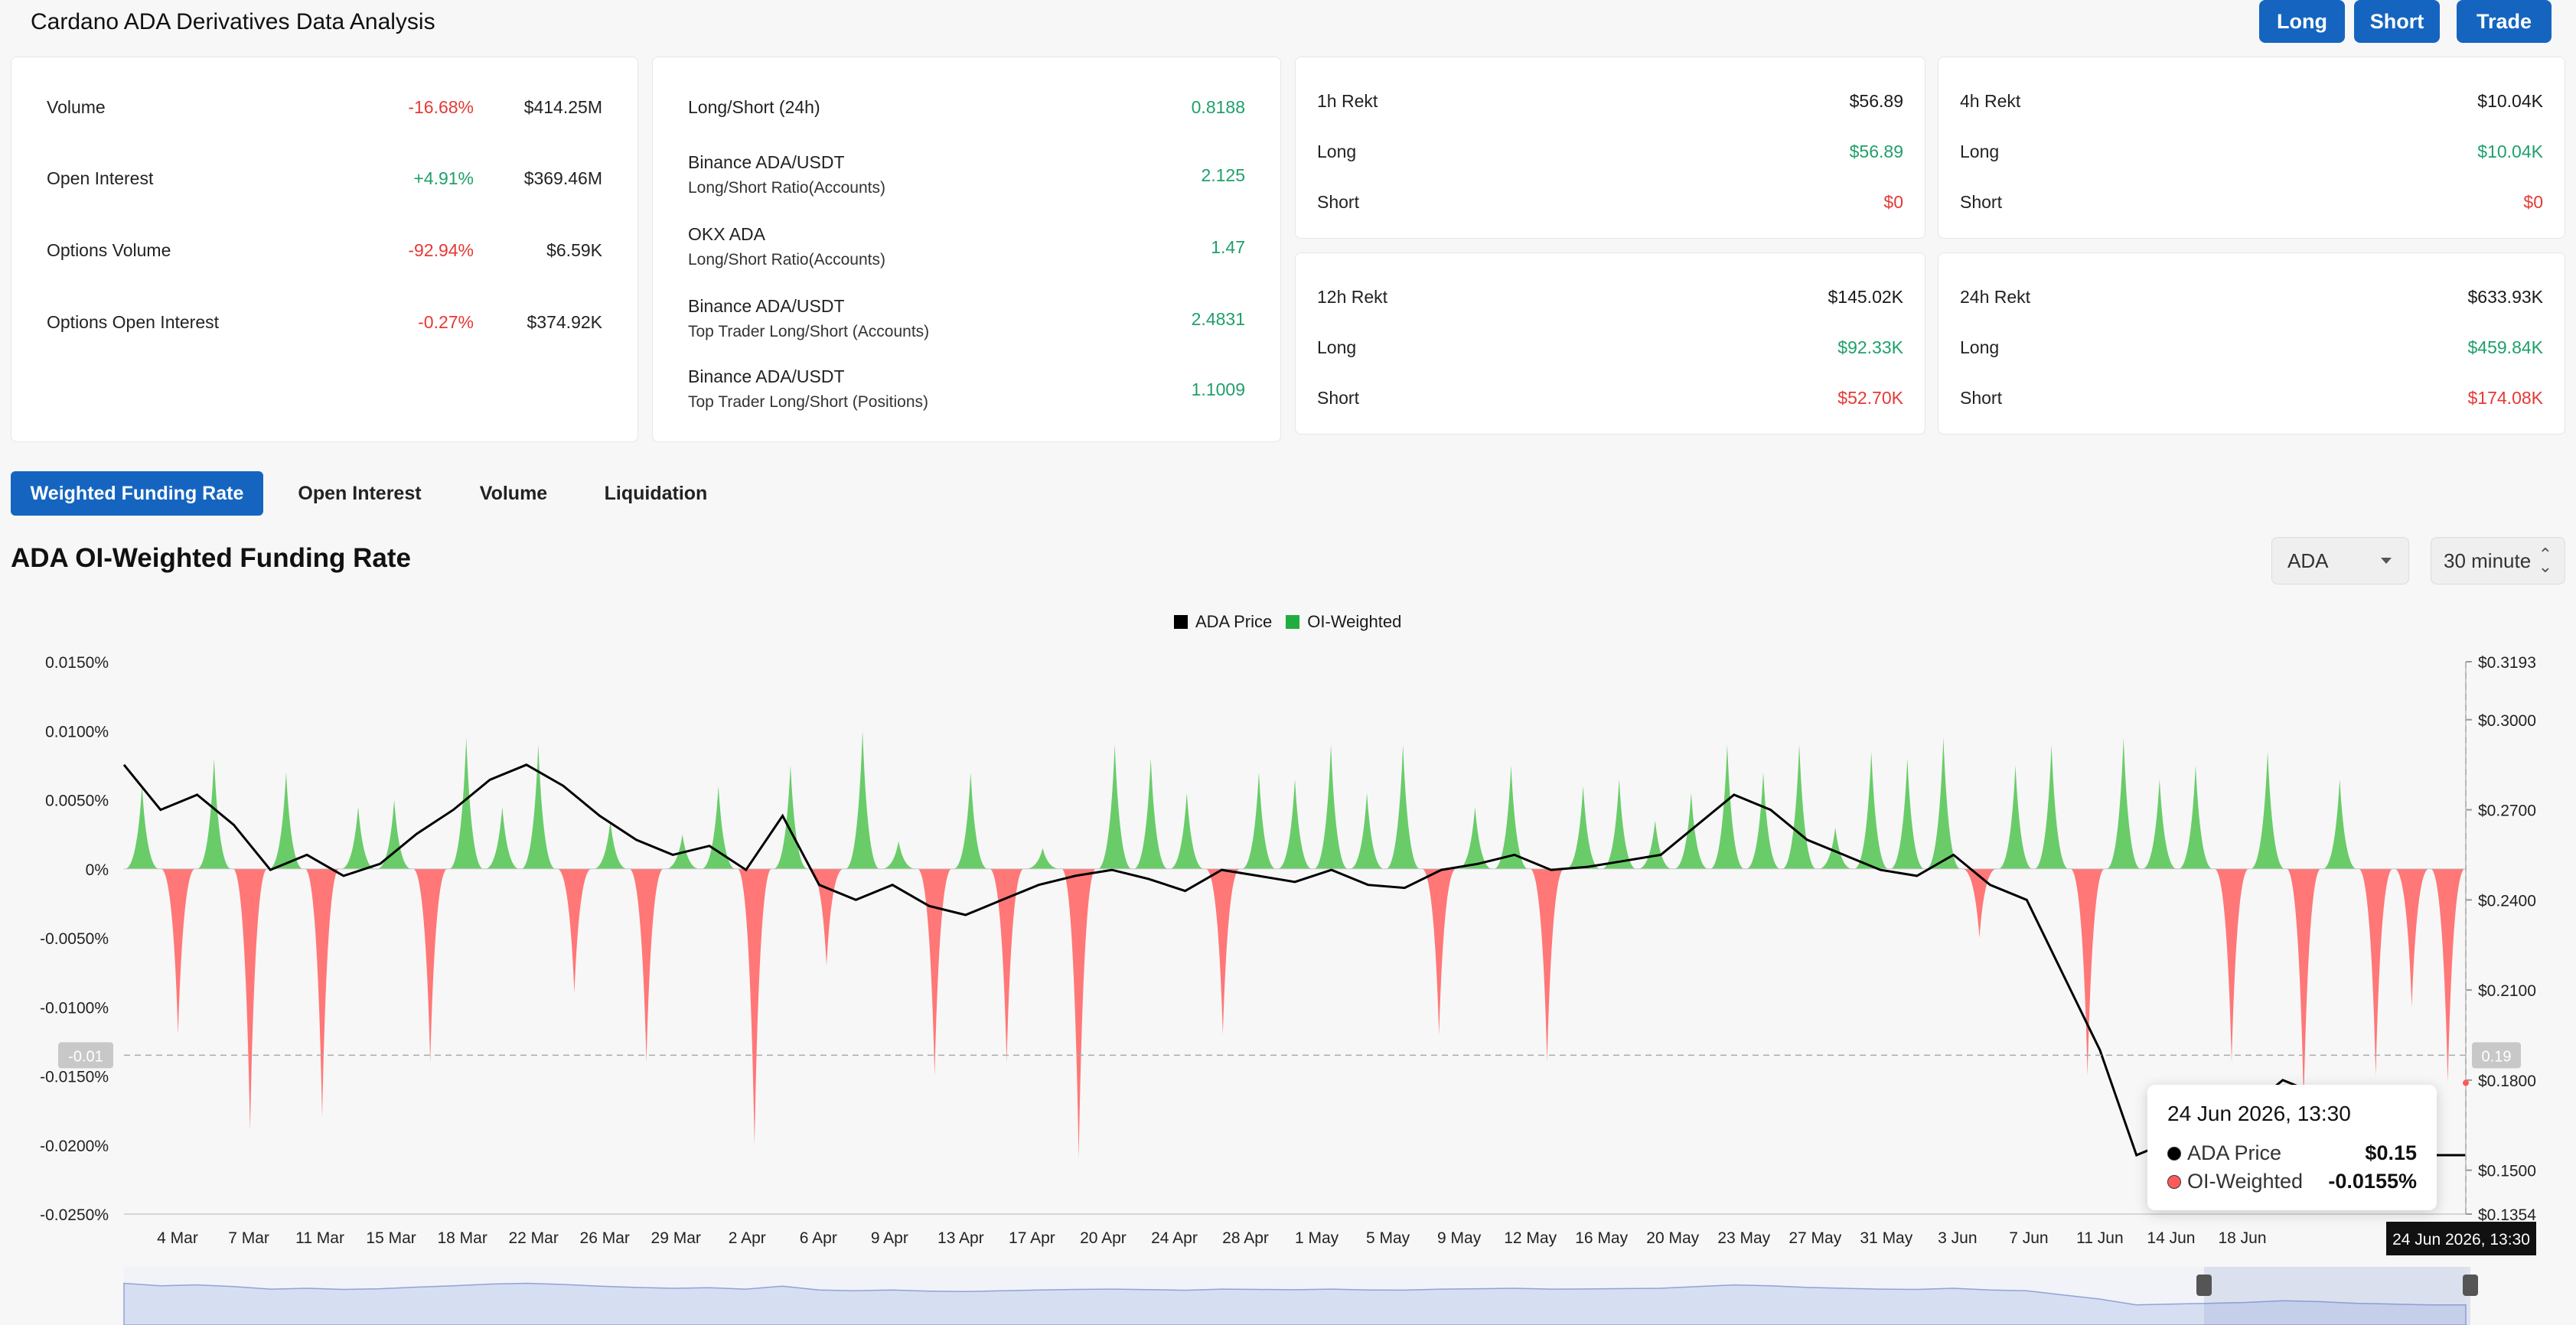 This screenshot has width=2576, height=1325. What do you see at coordinates (2028, 1238) in the screenshot?
I see `x-tick-label: 7 Jun` at bounding box center [2028, 1238].